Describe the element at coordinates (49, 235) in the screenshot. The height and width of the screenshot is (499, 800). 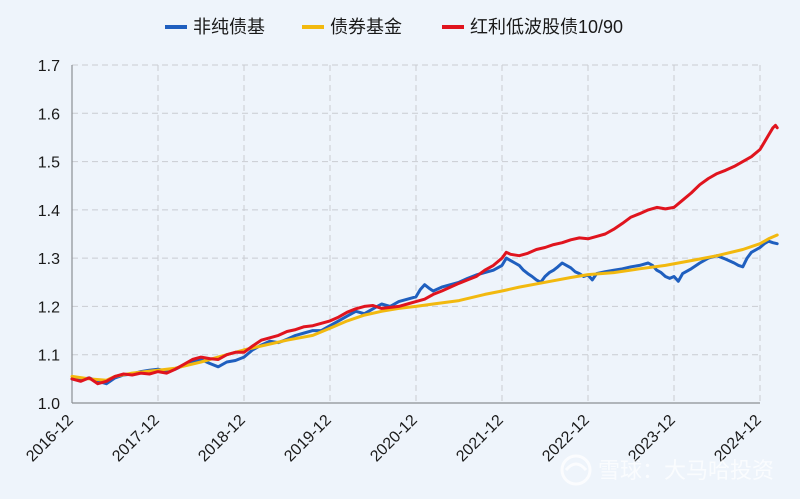
I see `y-tick-labels: 1.0 1.1 1.2 1.3 1.4 1.5 1.6 1.7` at that location.